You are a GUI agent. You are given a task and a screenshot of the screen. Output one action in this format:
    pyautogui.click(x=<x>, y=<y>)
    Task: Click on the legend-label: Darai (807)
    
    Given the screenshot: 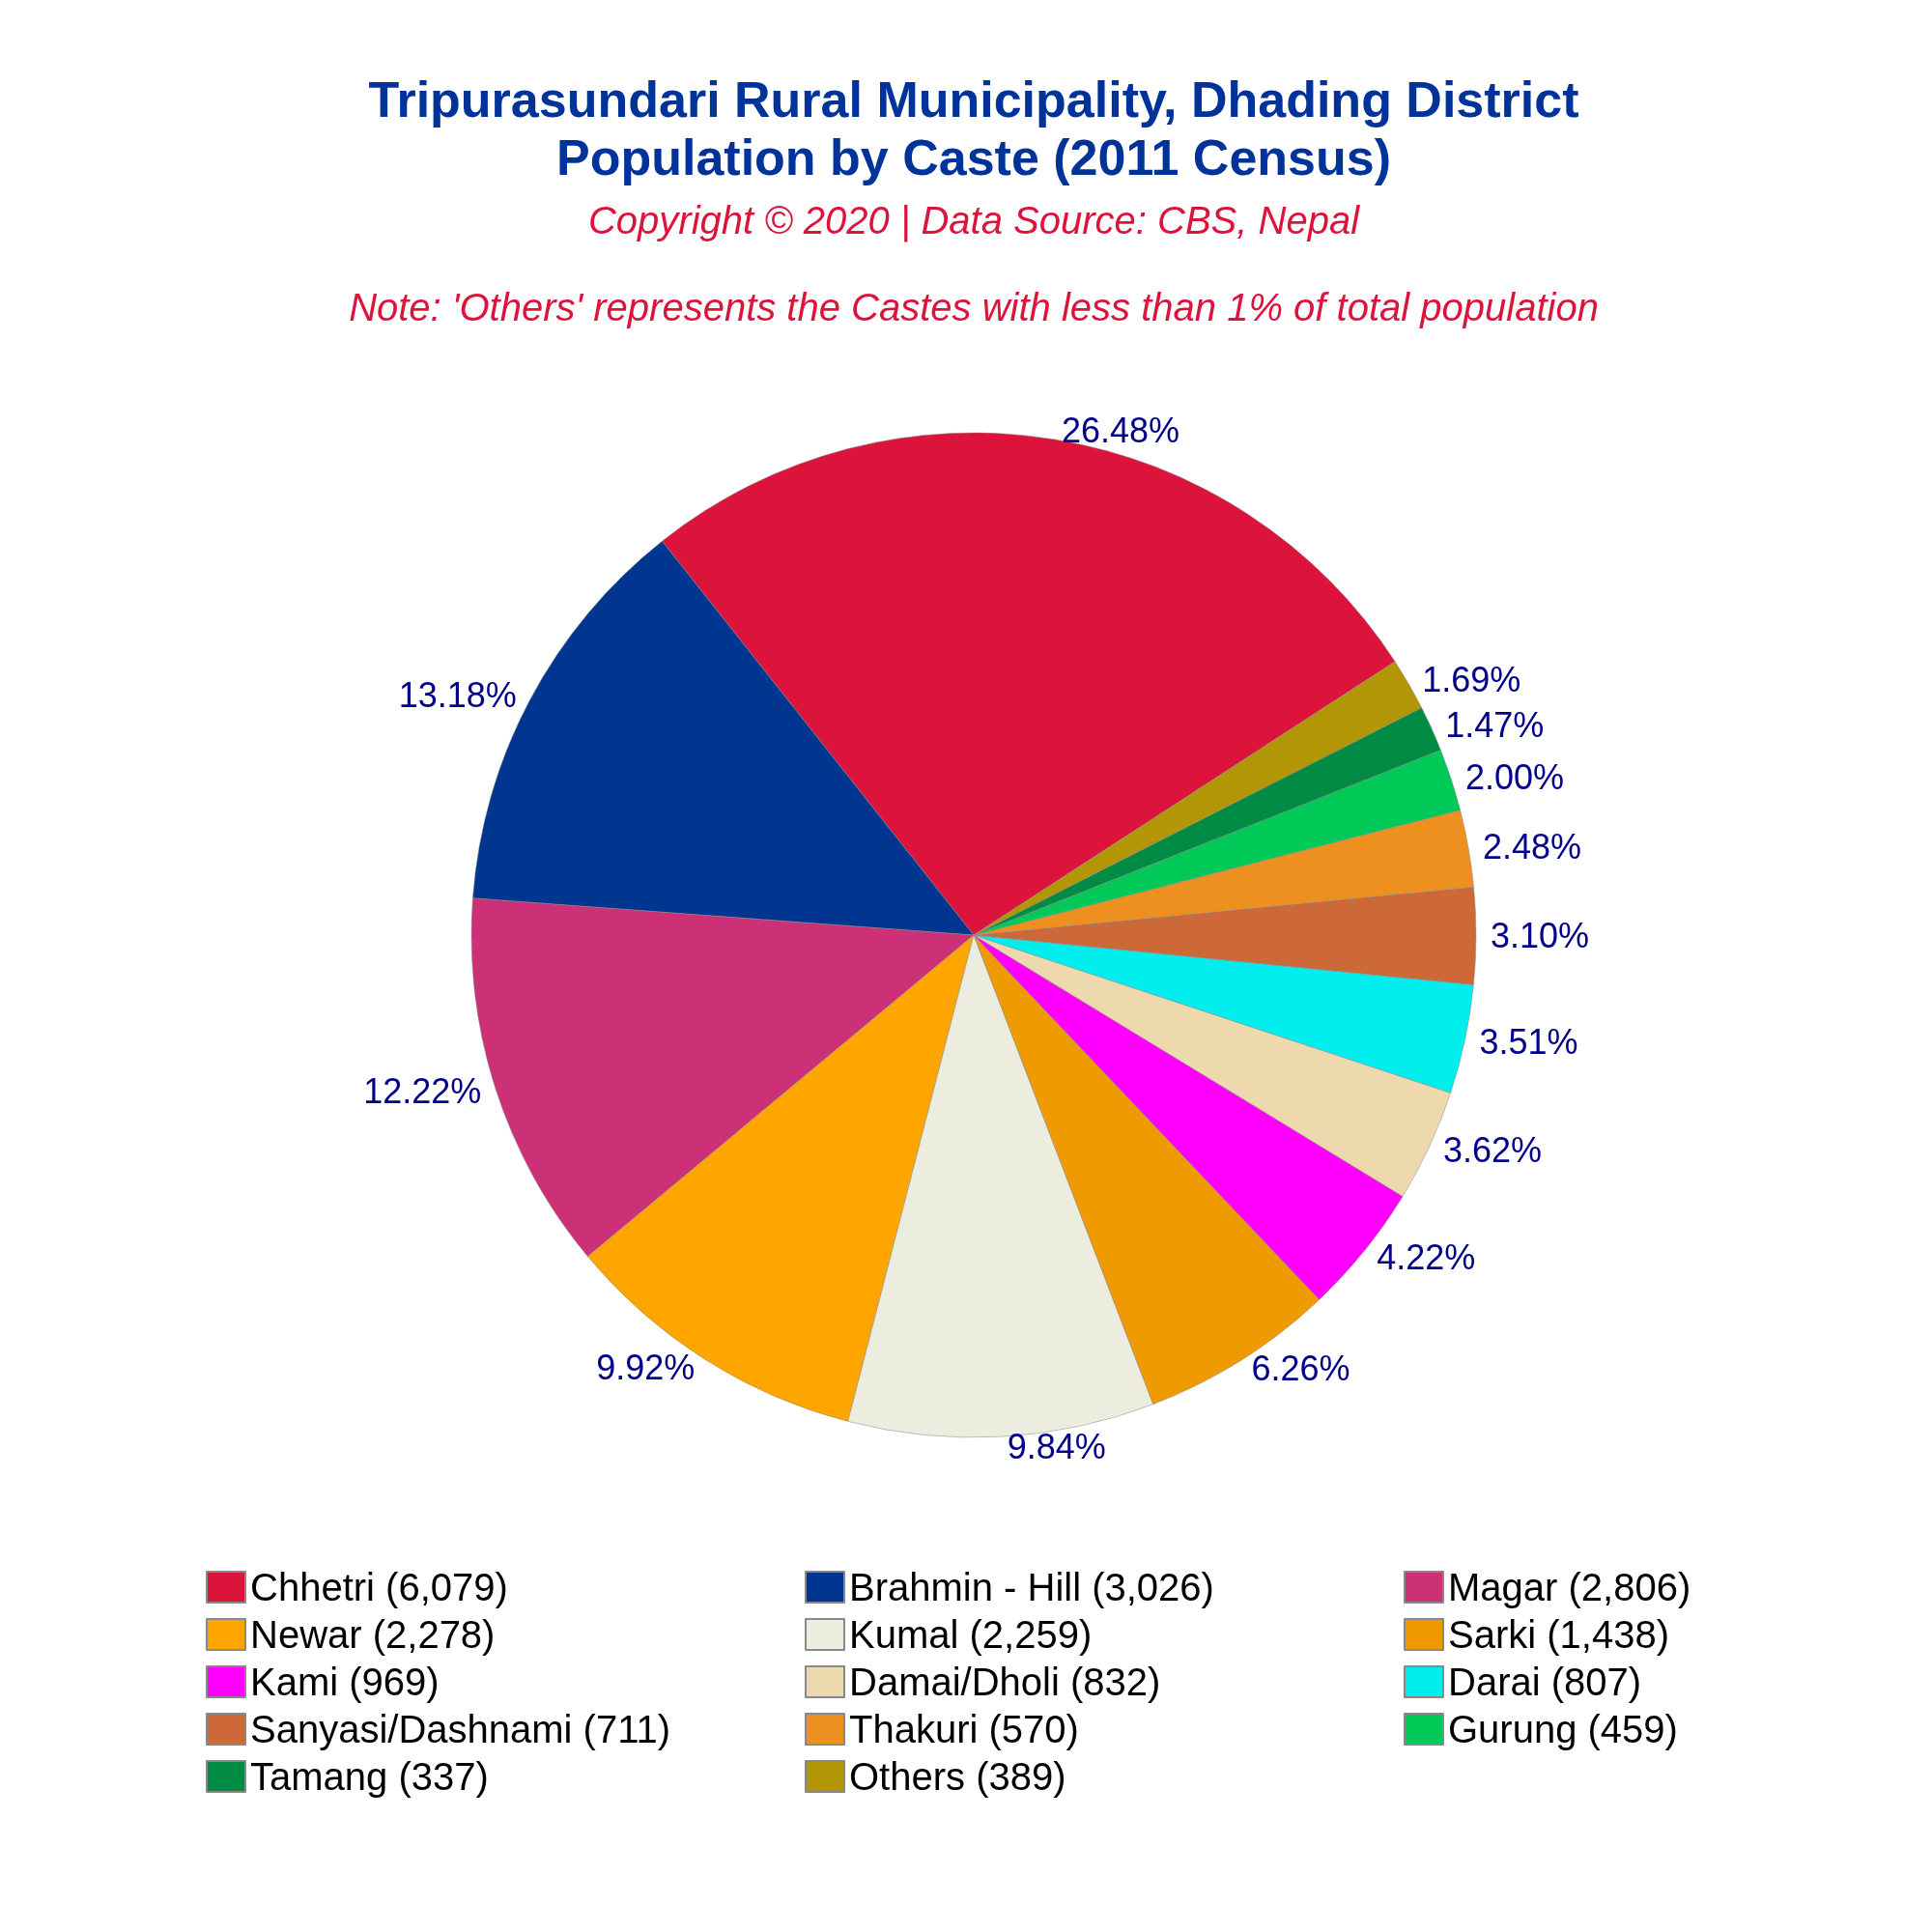 What is the action you would take?
    pyautogui.click(x=1545, y=1682)
    